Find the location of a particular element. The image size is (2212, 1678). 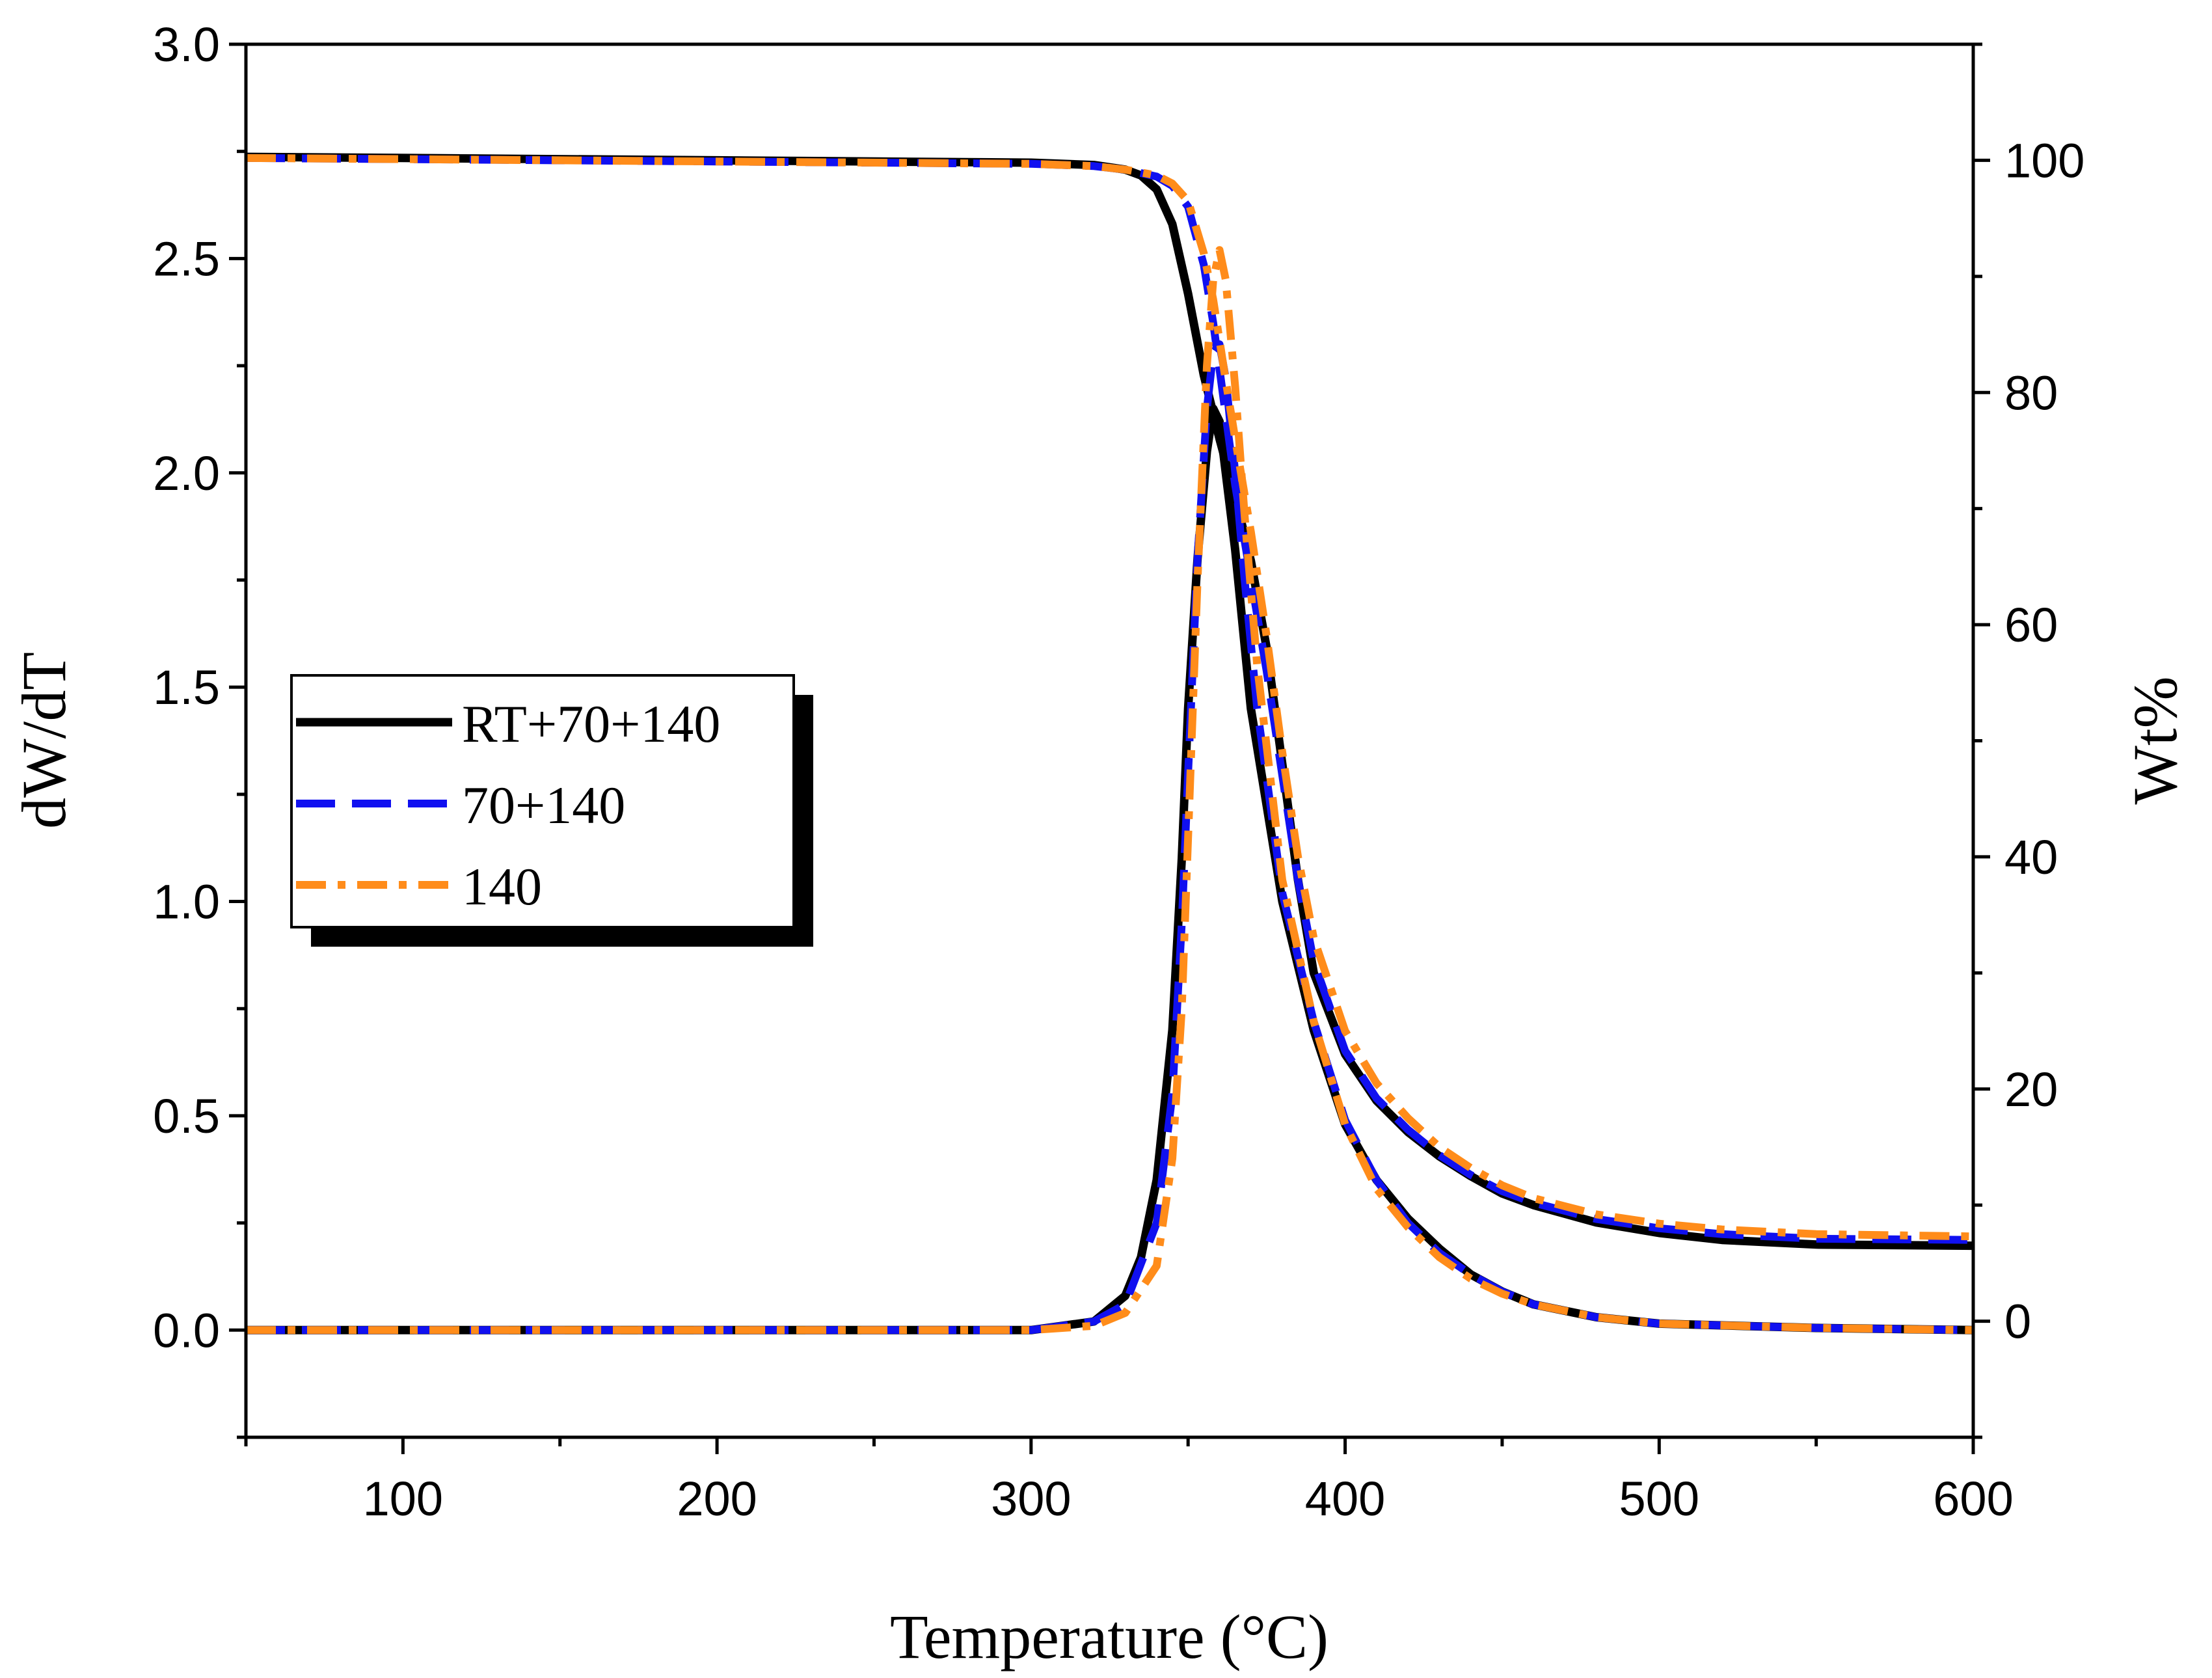

legend-label-140: 140 is located at coordinates (502, 886).